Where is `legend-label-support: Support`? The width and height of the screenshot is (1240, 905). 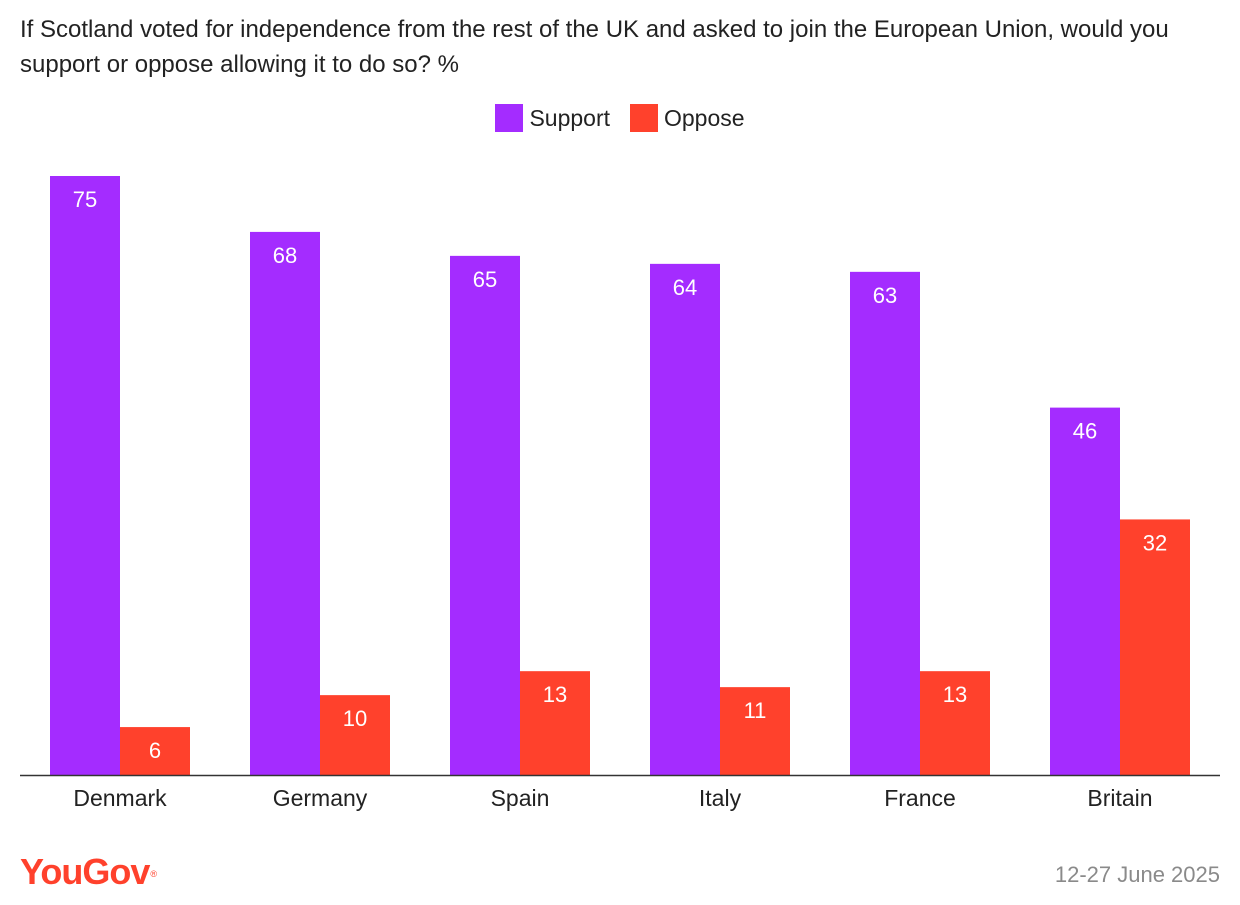 legend-label-support: Support is located at coordinates (569, 117).